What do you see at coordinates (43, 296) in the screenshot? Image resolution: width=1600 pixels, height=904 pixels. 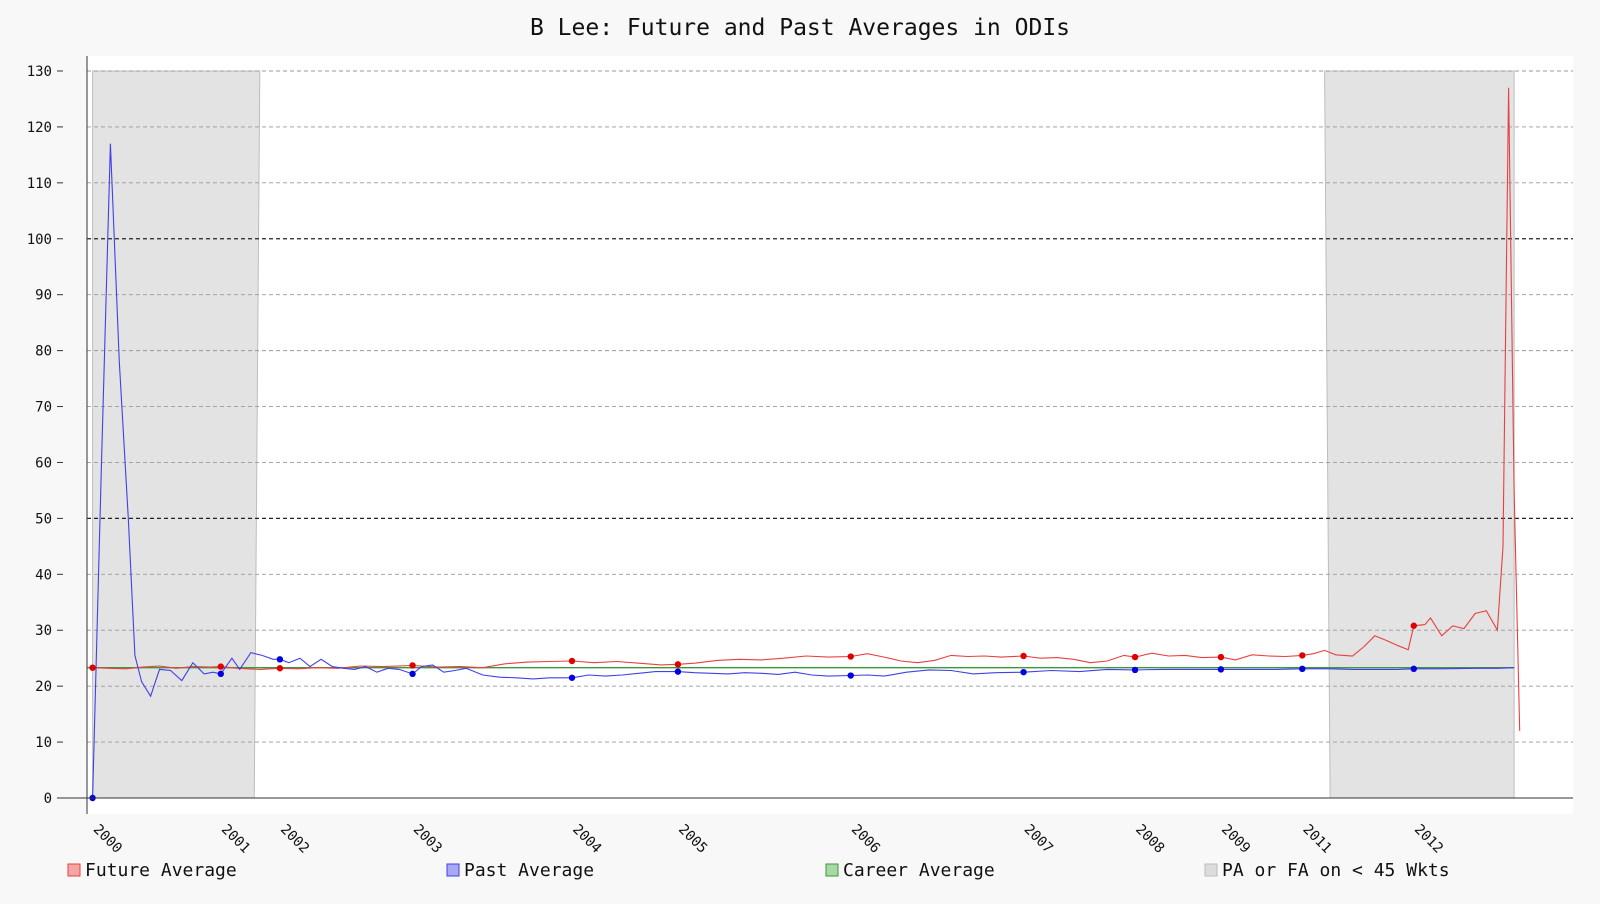 I see `y-tick-label-90: 90` at bounding box center [43, 296].